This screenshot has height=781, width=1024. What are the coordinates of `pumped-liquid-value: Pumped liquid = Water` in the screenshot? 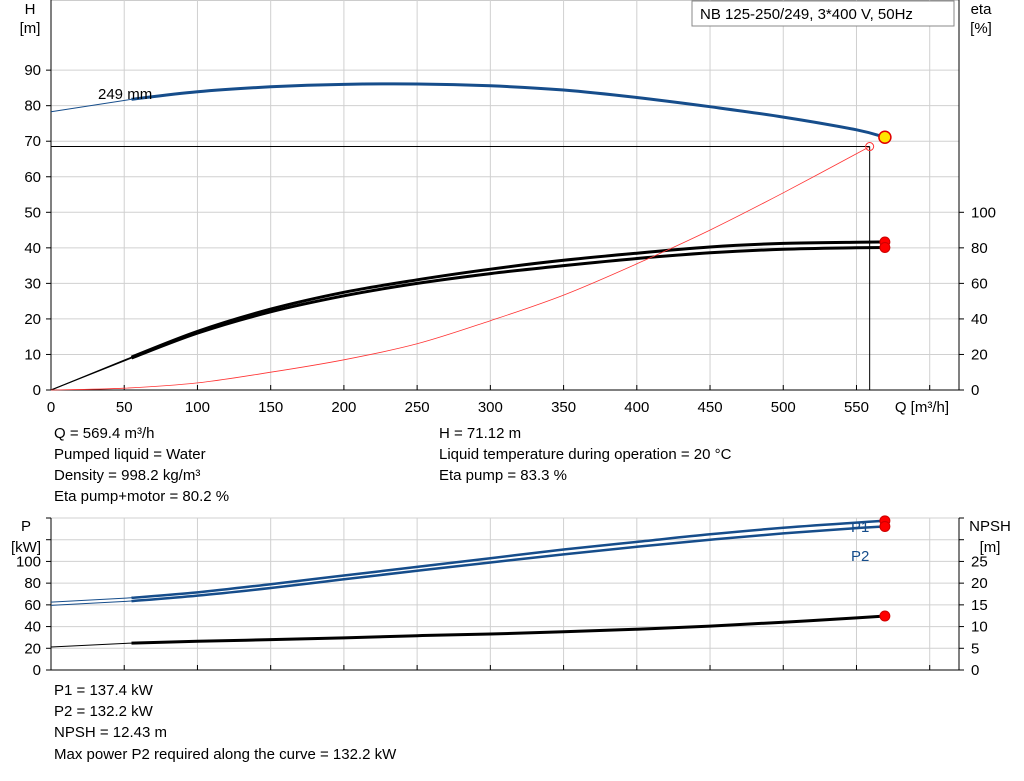 It's located at (130, 454).